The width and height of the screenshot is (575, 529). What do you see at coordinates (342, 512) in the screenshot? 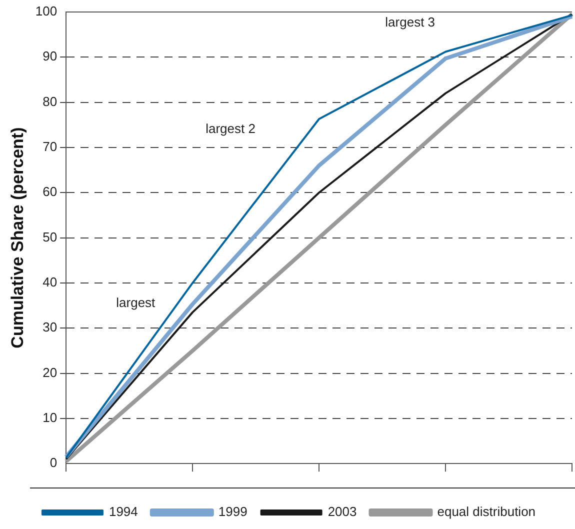
I see `legend-label: 2003` at bounding box center [342, 512].